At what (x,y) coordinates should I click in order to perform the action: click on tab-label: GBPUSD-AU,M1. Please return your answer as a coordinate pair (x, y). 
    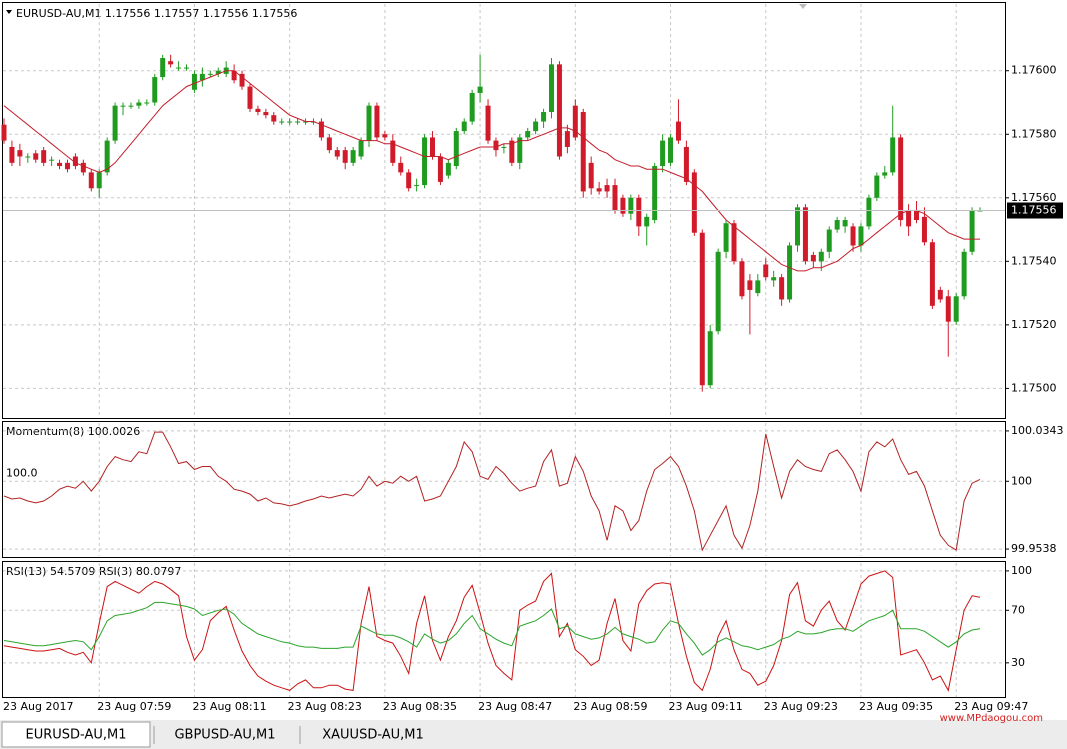
    Looking at the image, I should click on (224, 735).